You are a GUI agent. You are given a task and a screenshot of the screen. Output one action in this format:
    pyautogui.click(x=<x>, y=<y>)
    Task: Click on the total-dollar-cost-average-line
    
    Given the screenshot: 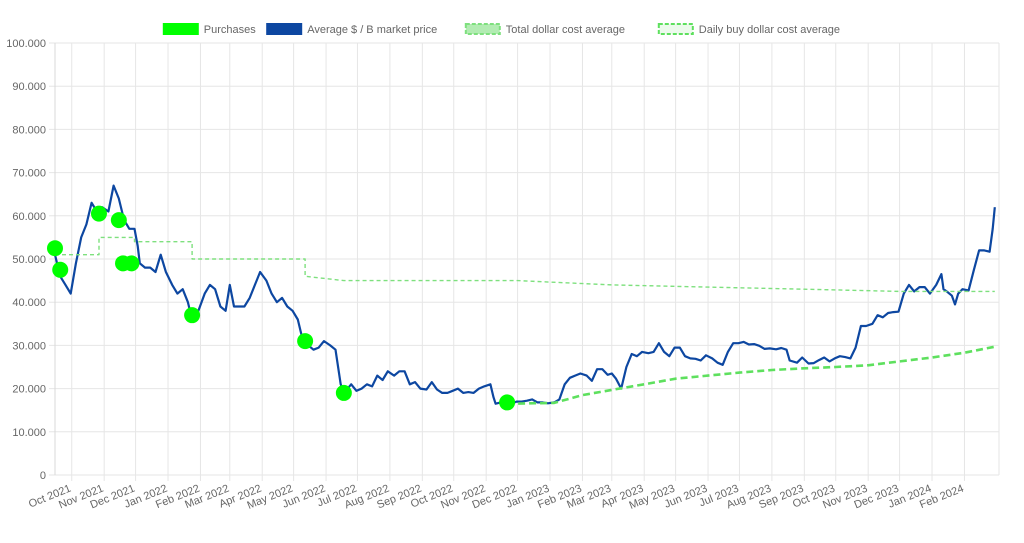 What is the action you would take?
    pyautogui.click(x=525, y=264)
    